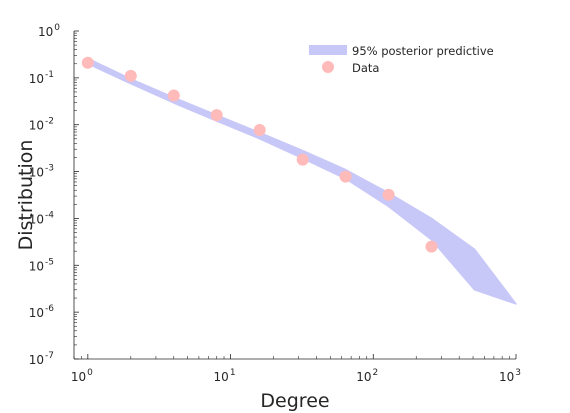 The height and width of the screenshot is (413, 570). Describe the element at coordinates (41, 125) in the screenshot. I see `y-tick-label: 10⁻²` at that location.